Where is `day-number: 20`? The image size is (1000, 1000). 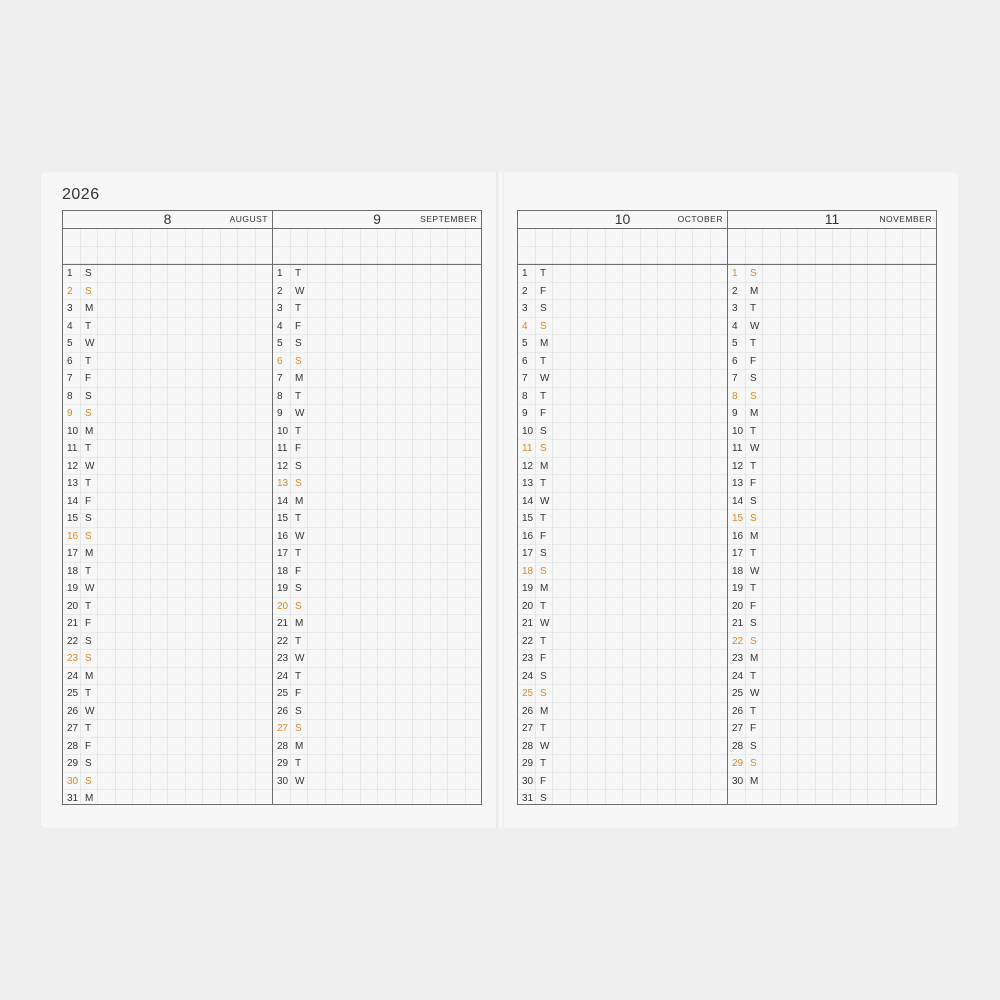 day-number: 20 is located at coordinates (738, 606).